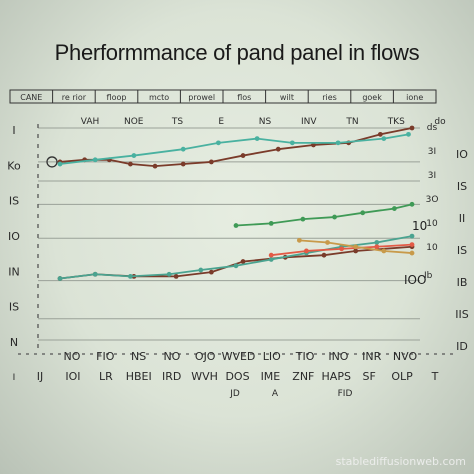 The image size is (474, 474). Describe the element at coordinates (405, 356) in the screenshot. I see `bottom-tick-label: NVO` at that location.